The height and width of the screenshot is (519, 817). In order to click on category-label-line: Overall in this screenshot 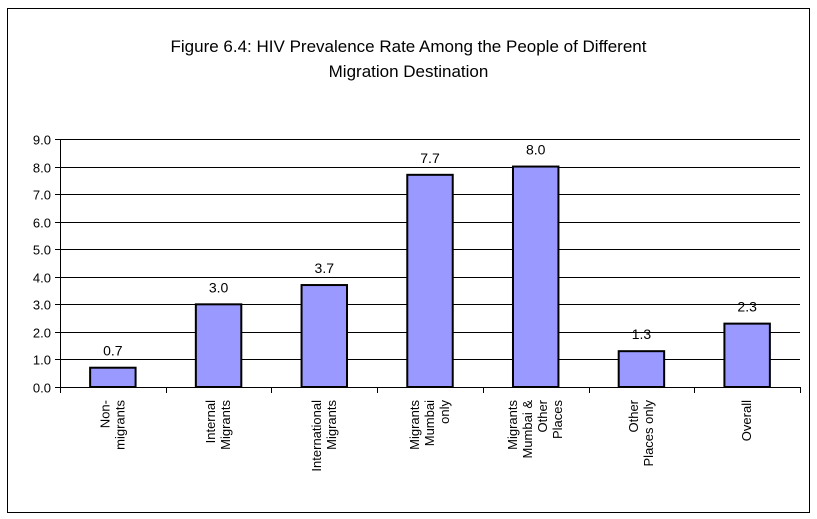, I will do `click(746, 420)`.